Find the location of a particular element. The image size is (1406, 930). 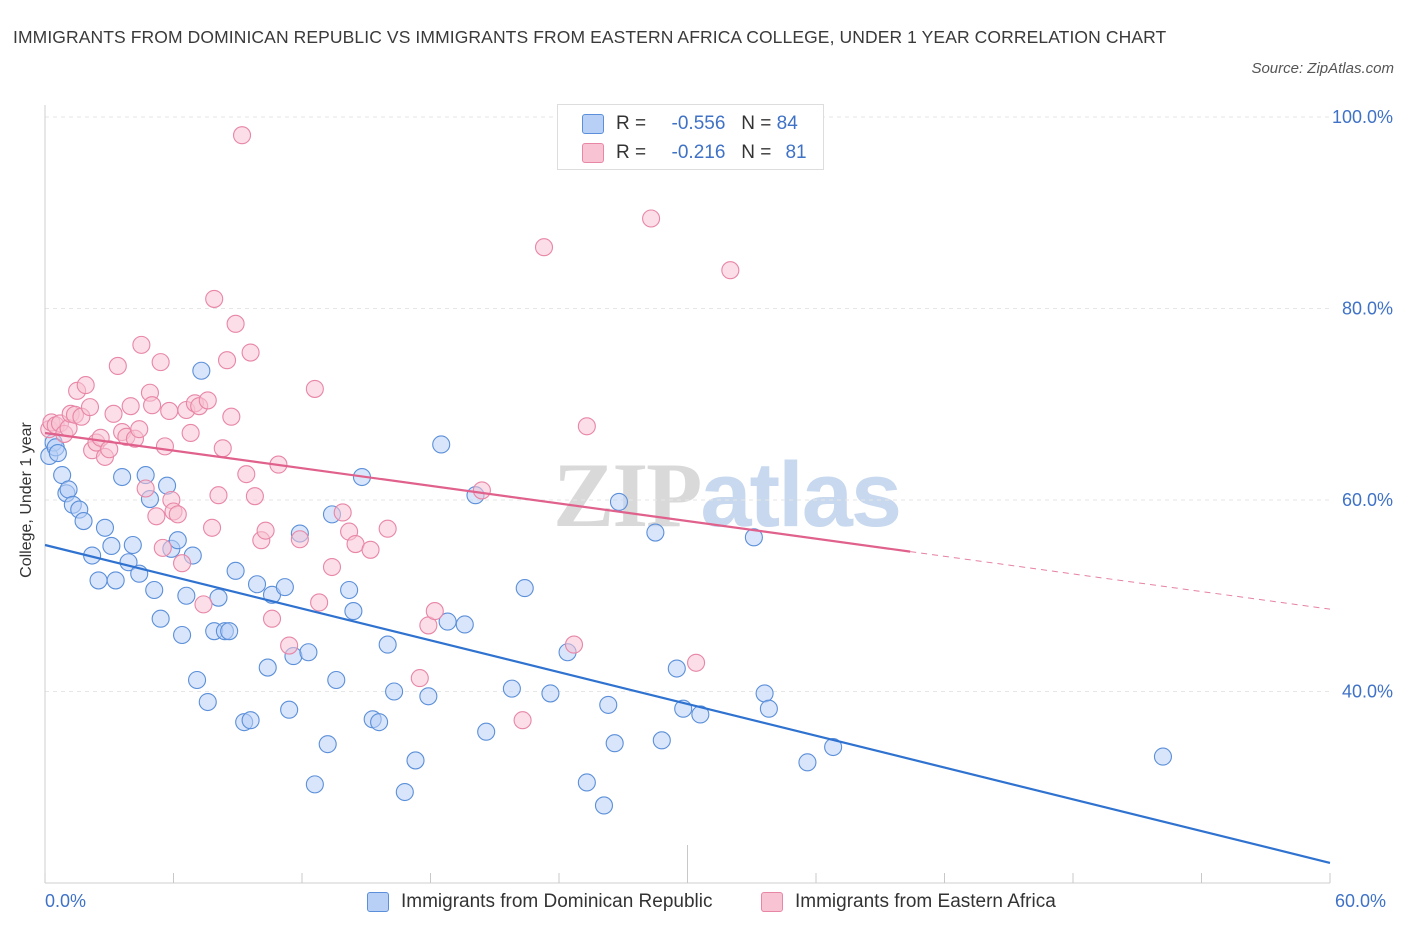

watermark: ZIPatlas is located at coordinates (727, 495).